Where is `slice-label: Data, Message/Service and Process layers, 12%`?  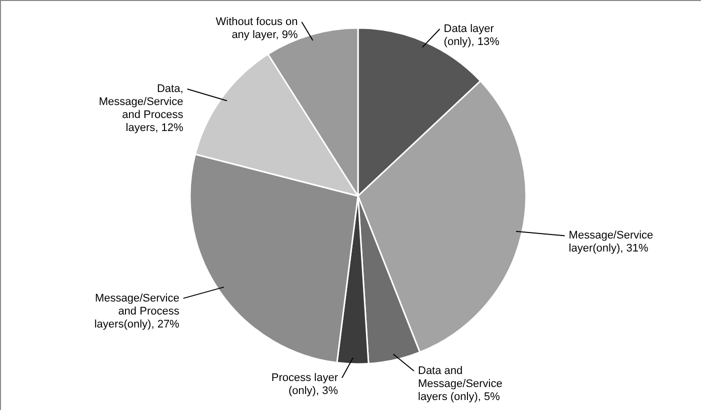
slice-label: Data, Message/Service and Process layers, 12% is located at coordinates (141, 108).